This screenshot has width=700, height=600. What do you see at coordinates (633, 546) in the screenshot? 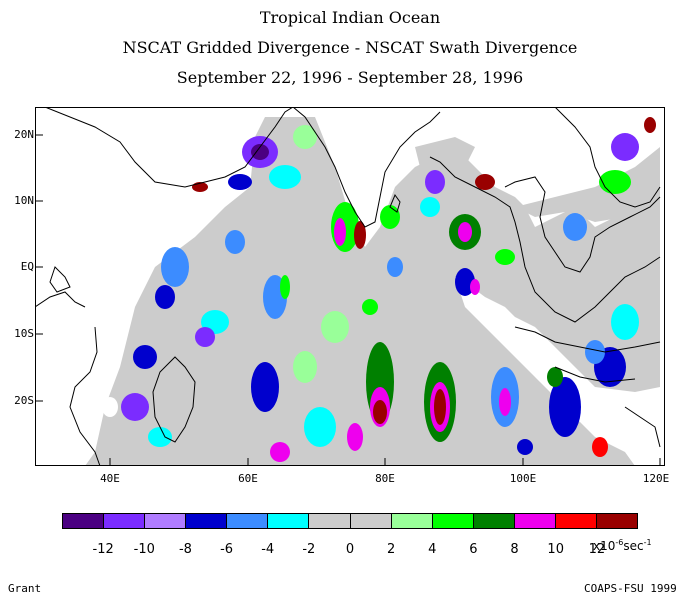
I see `unit-suffix: sec` at bounding box center [633, 546].